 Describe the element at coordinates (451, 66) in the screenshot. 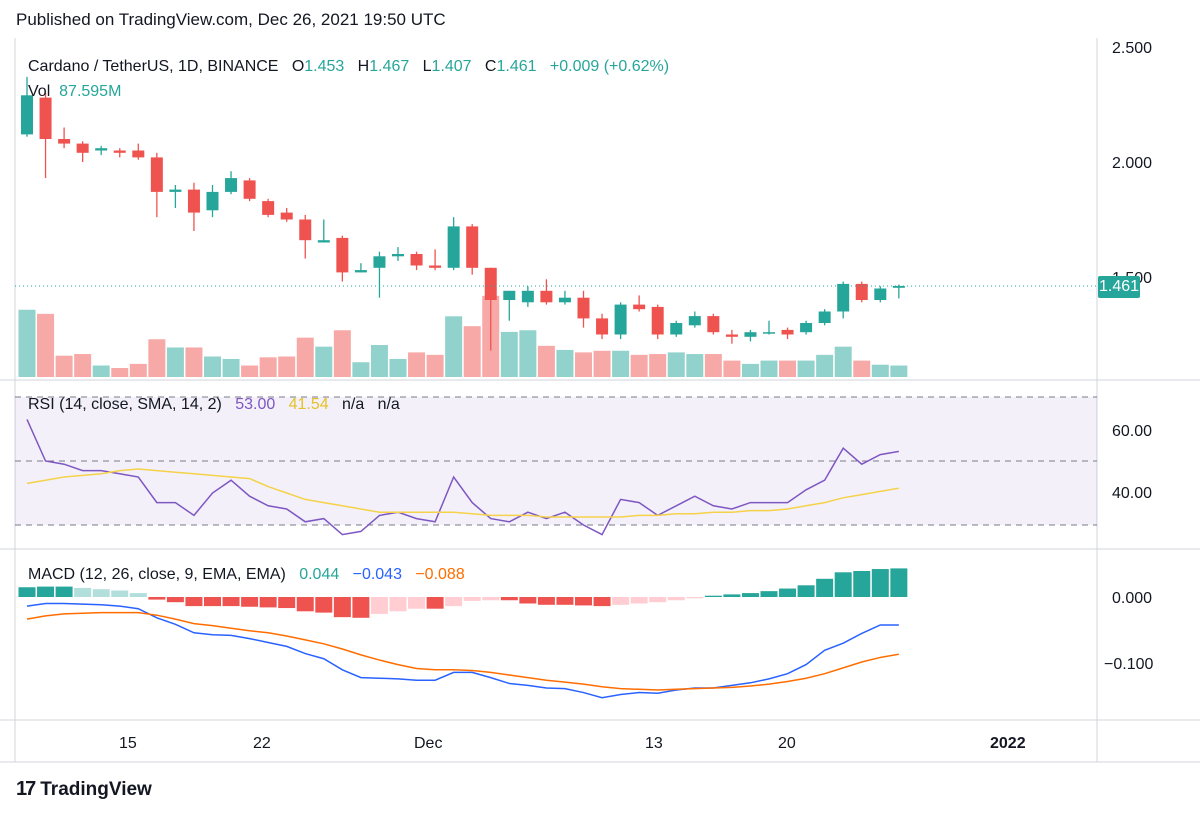

I see `low-value: 1.407` at that location.